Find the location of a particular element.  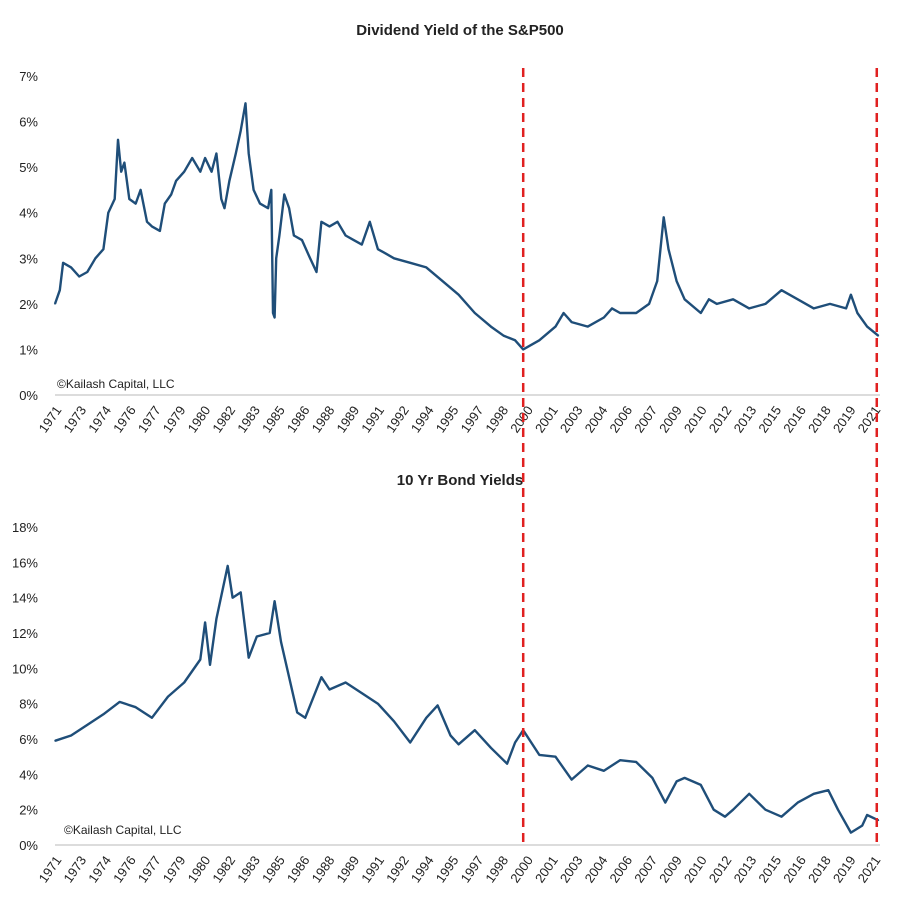

x-tick-label: 2007 is located at coordinates (645, 419).